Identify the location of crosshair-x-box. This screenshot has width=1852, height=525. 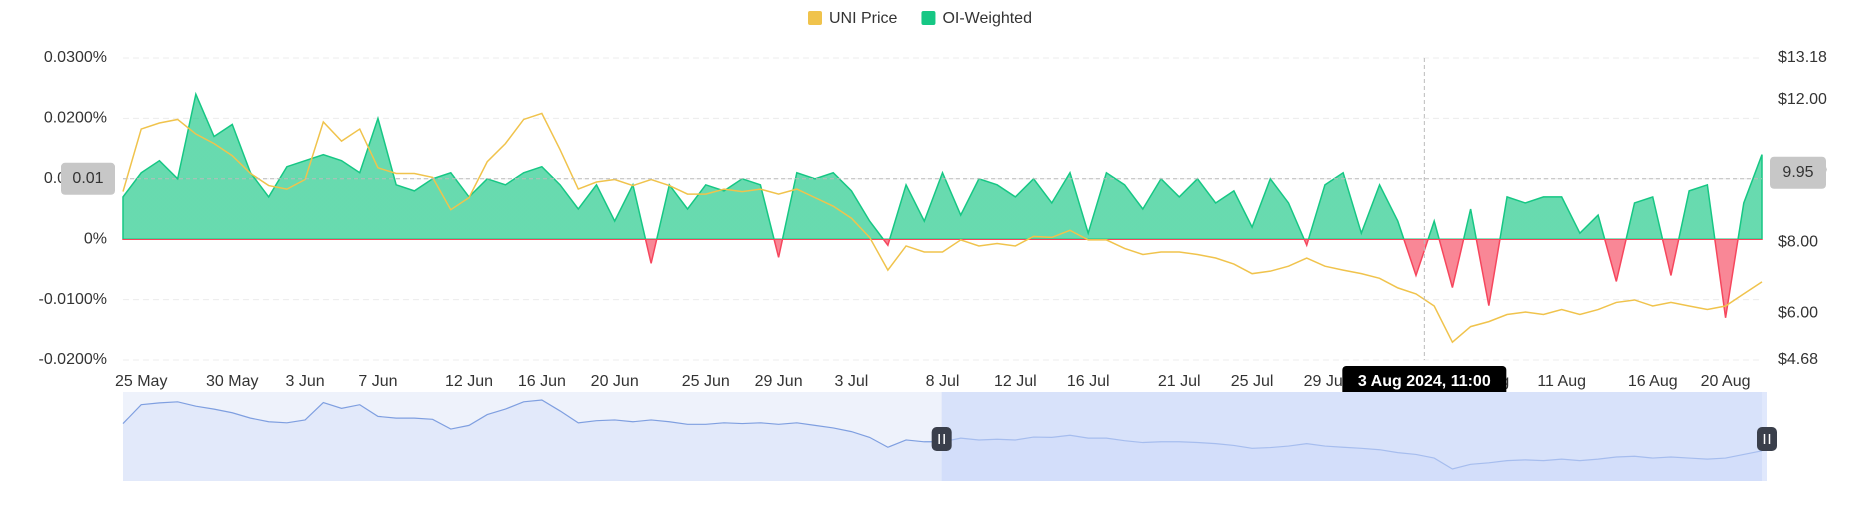
(1424, 382).